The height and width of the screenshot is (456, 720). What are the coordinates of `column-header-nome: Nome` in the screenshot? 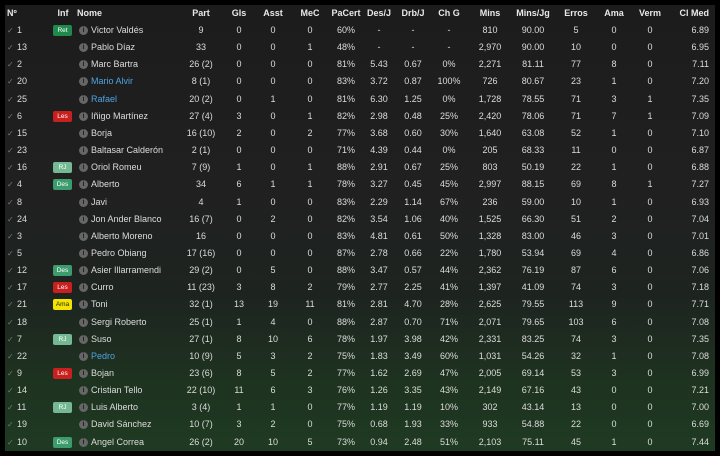 It's located at (90, 13).